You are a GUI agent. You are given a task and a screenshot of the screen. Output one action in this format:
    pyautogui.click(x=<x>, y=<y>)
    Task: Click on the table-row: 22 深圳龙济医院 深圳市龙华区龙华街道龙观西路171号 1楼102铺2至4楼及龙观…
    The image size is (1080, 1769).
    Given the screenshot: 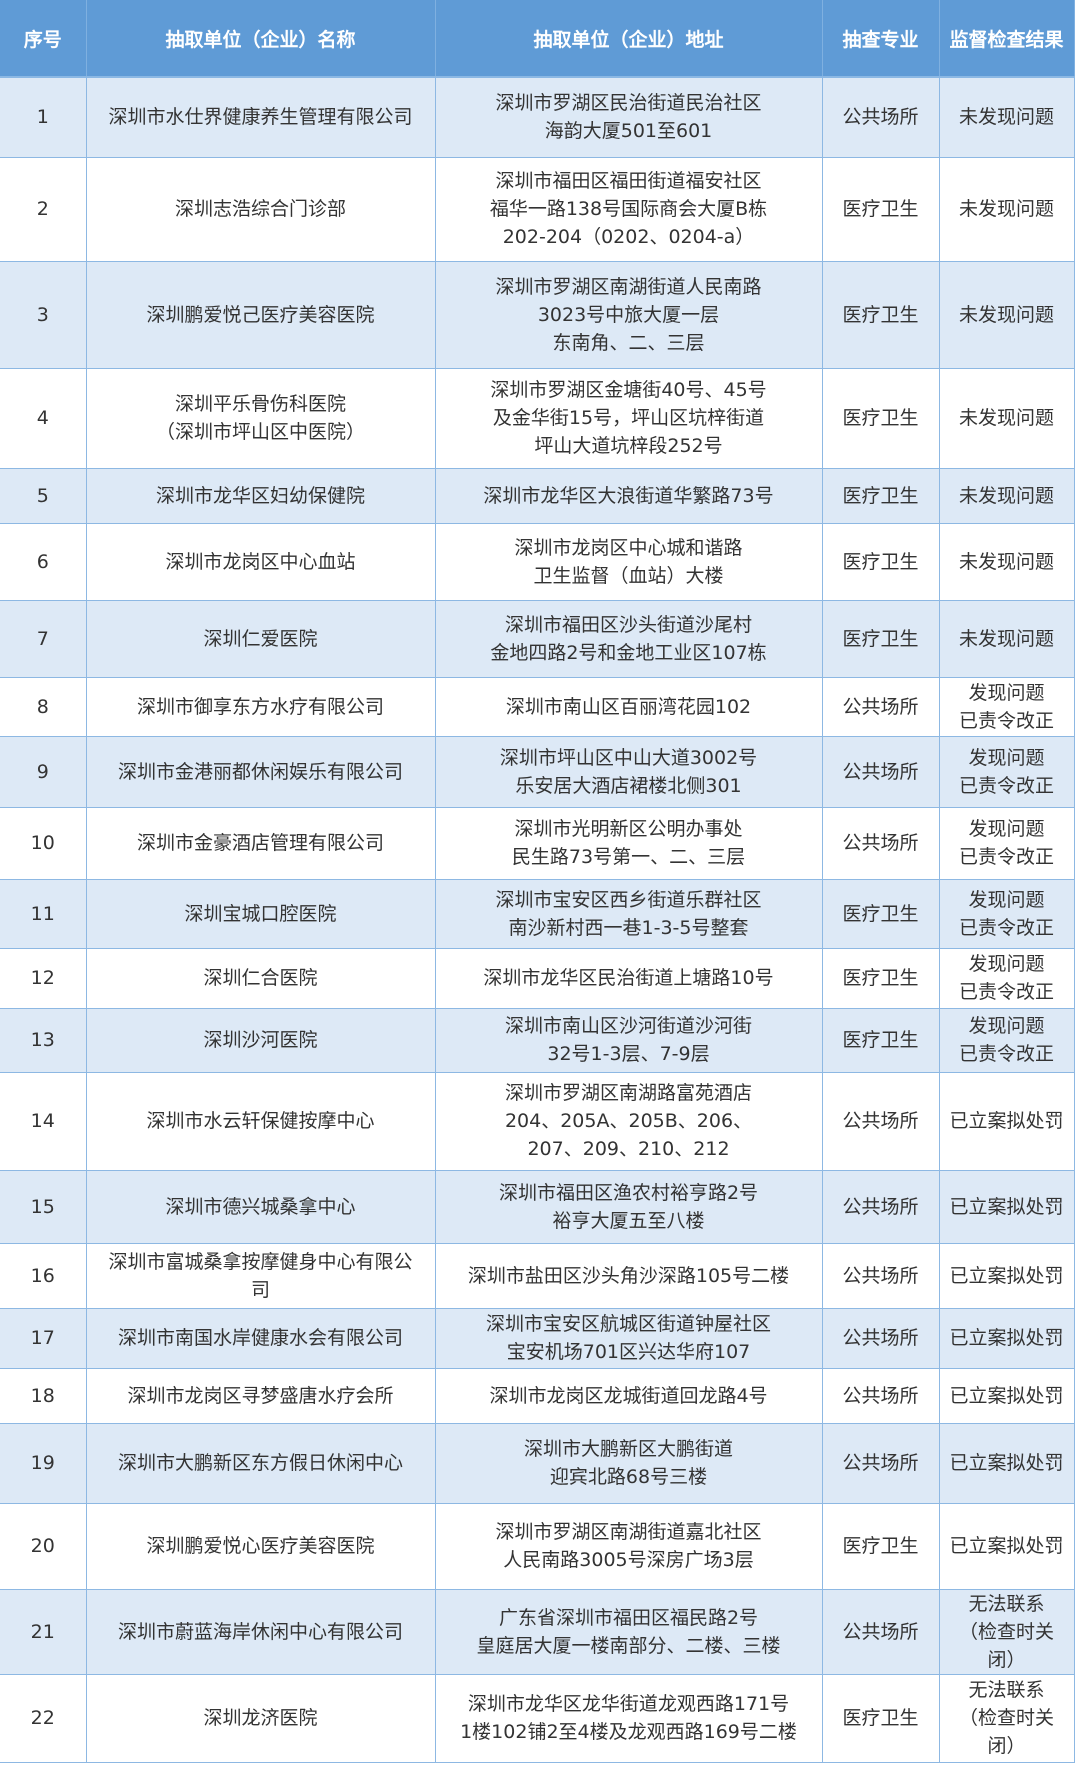 What is the action you would take?
    pyautogui.click(x=537, y=1718)
    